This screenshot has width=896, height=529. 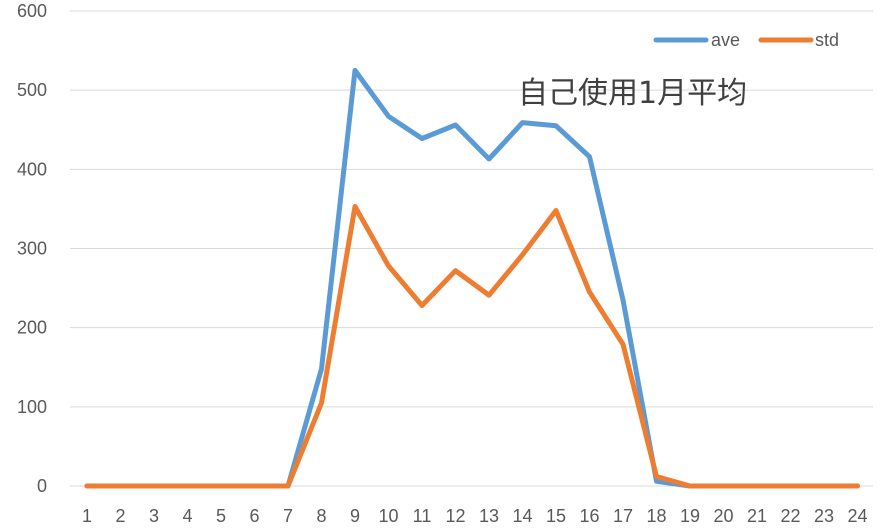 I want to click on x-tick-label: 8, so click(x=321, y=516).